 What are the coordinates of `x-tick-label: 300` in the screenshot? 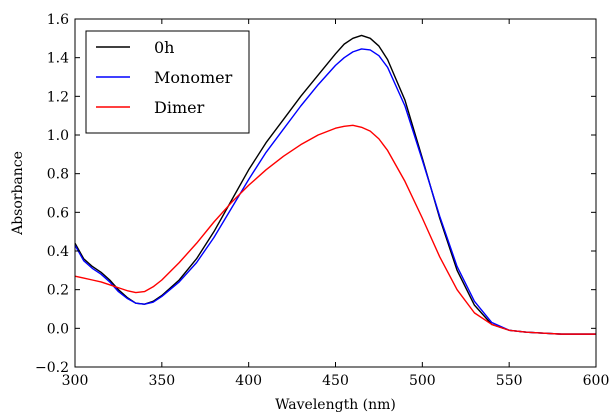 It's located at (75, 381).